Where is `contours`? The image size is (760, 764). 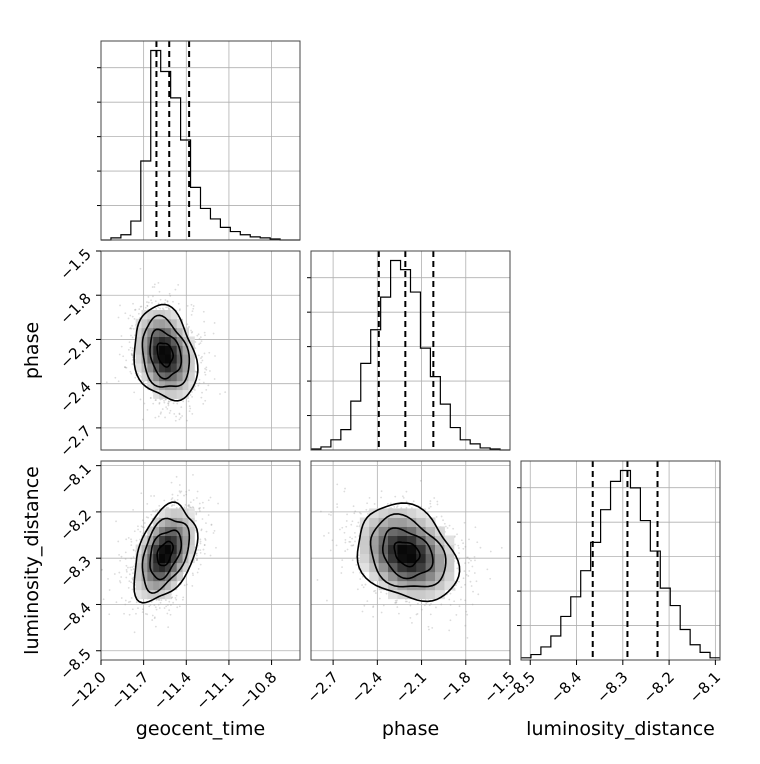 contours is located at coordinates (166, 552).